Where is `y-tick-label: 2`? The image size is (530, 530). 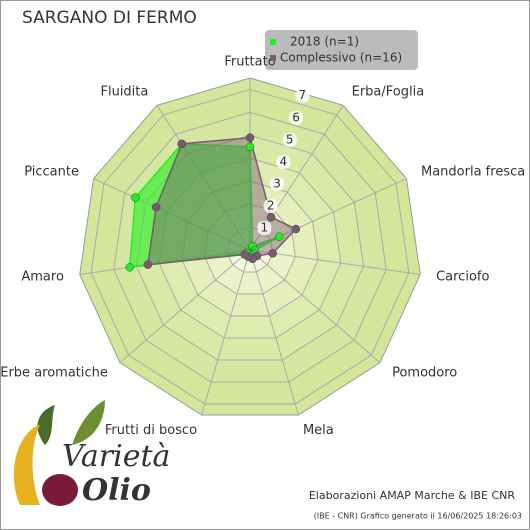 y-tick-label: 2 is located at coordinates (271, 205).